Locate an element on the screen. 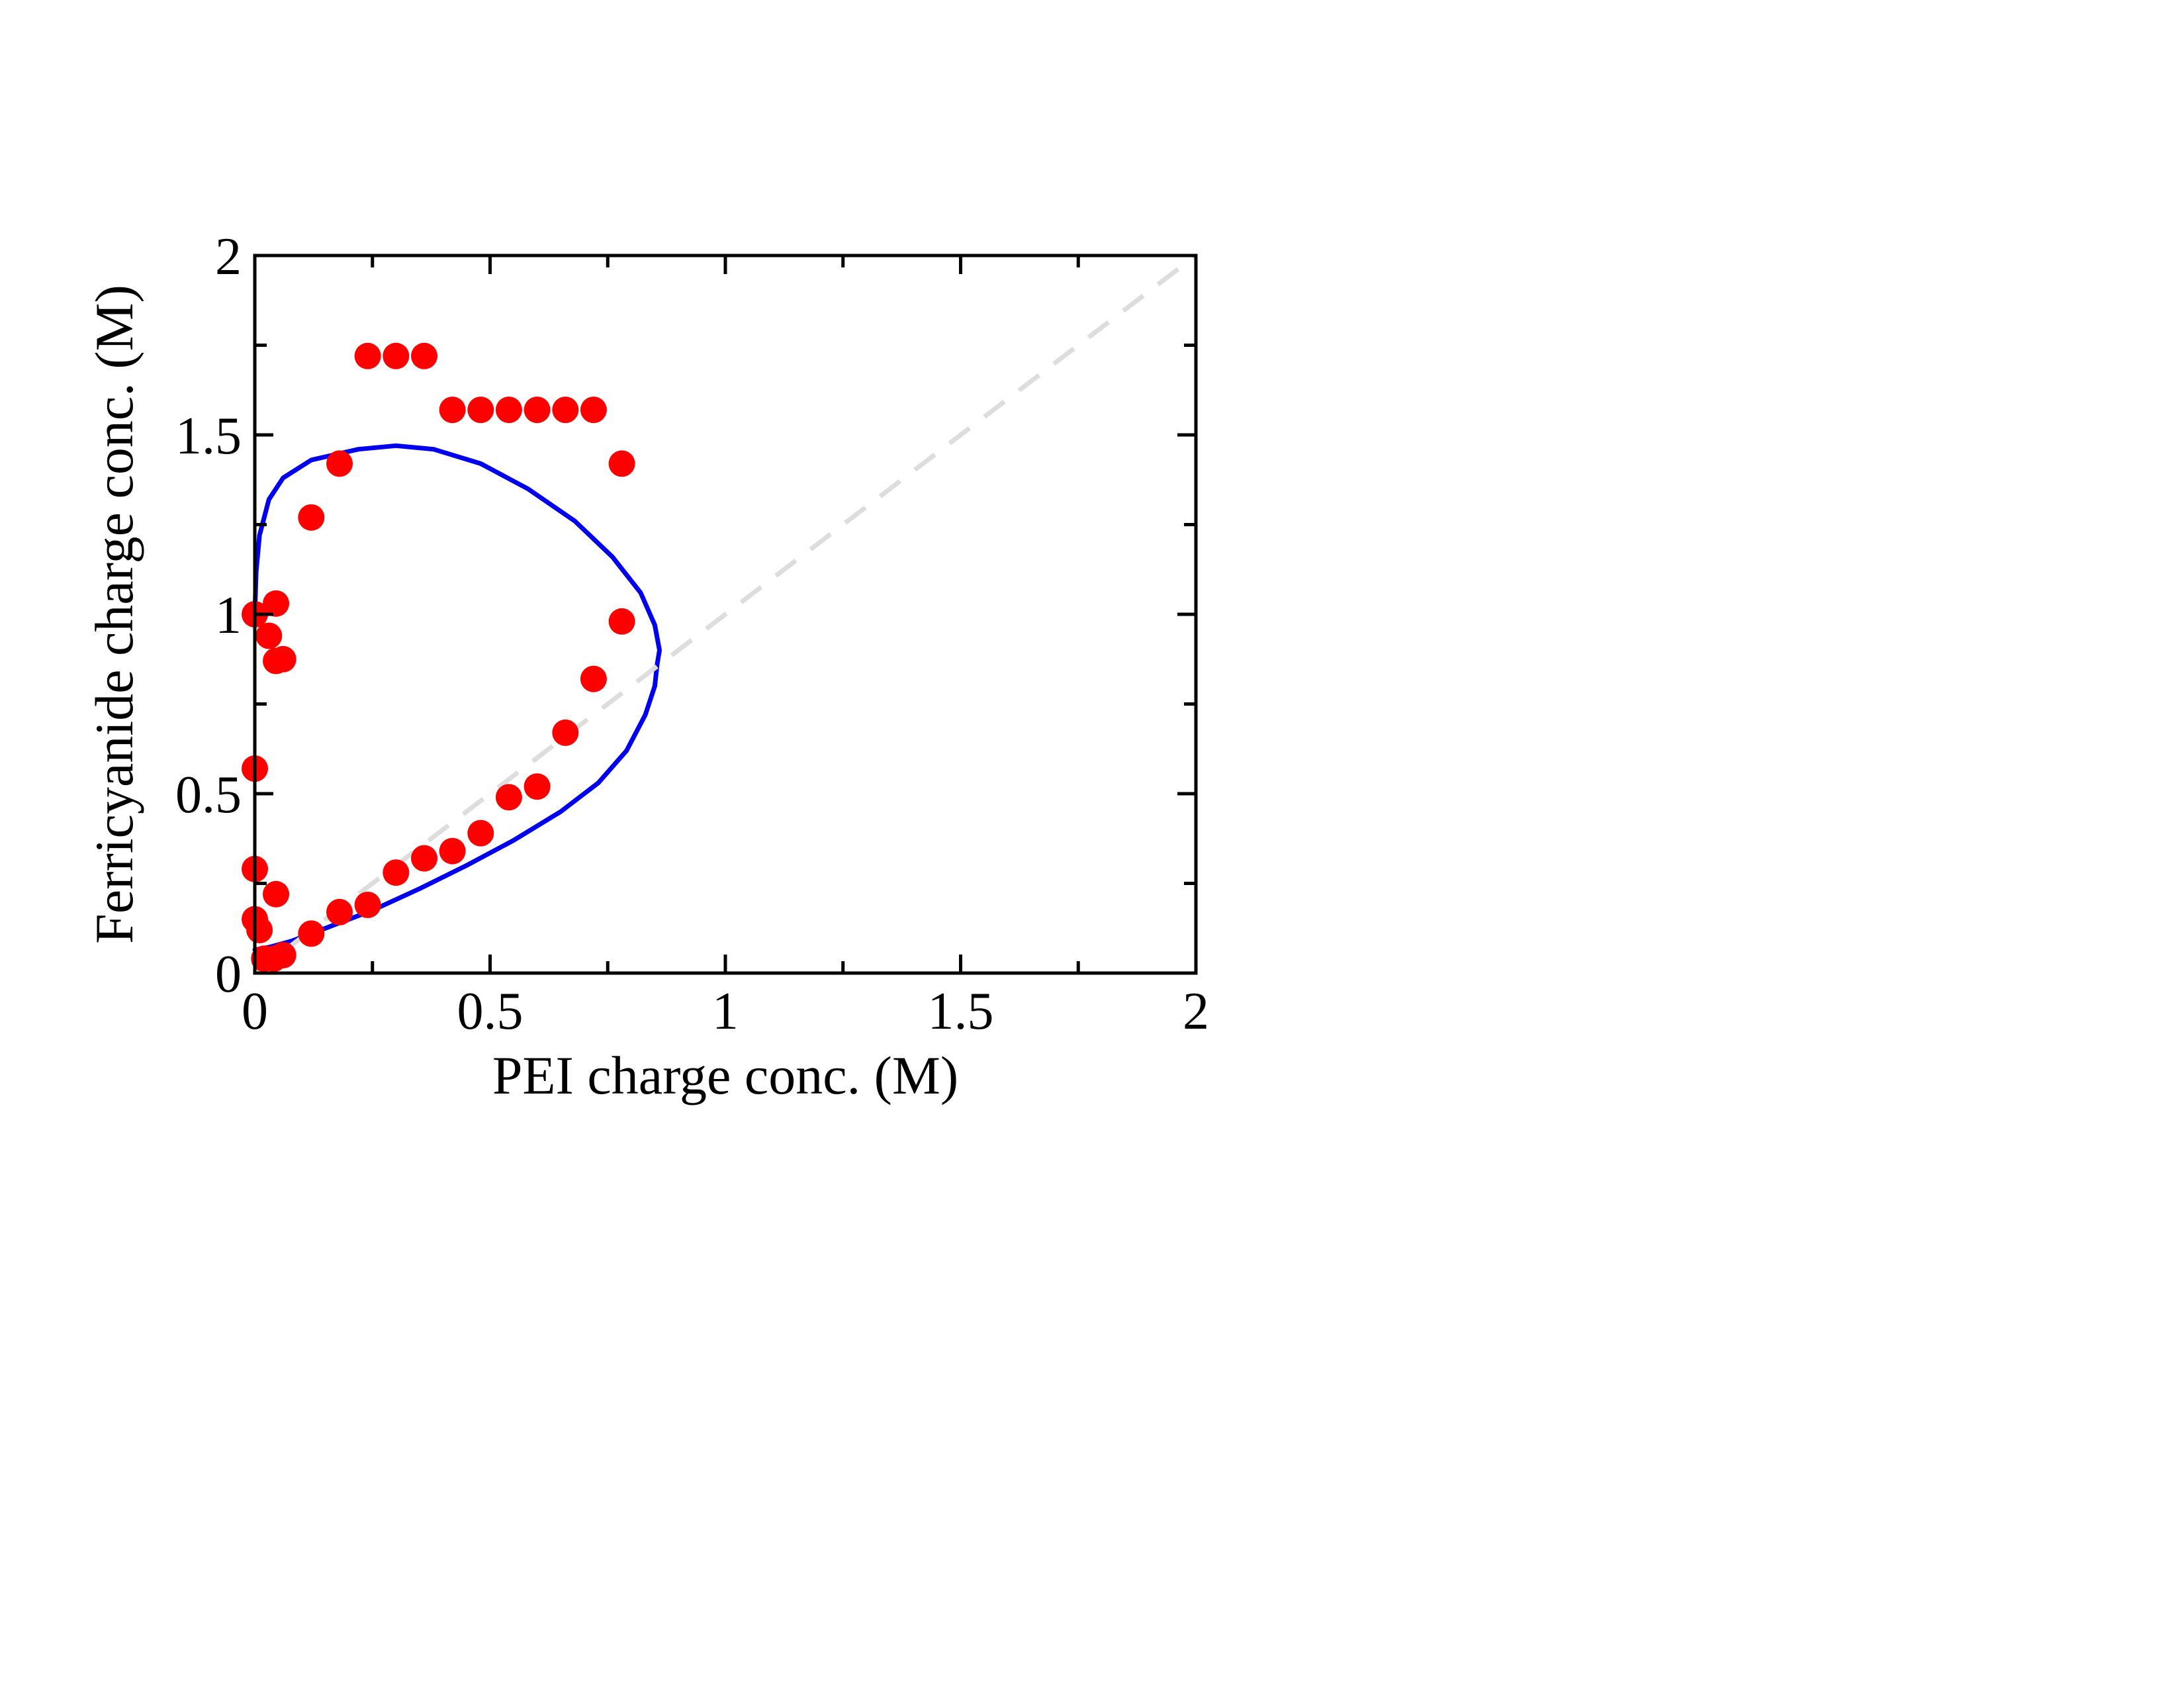 This screenshot has width=2184, height=1688. x-tick-label: 1 is located at coordinates (725, 1011).